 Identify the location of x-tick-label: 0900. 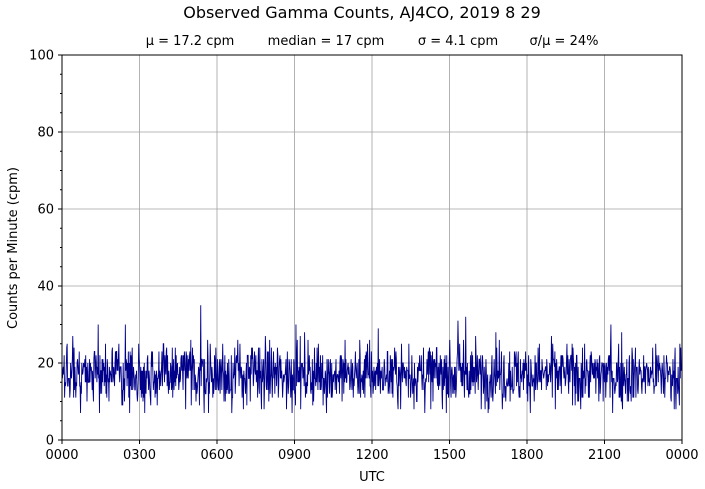
(294, 455).